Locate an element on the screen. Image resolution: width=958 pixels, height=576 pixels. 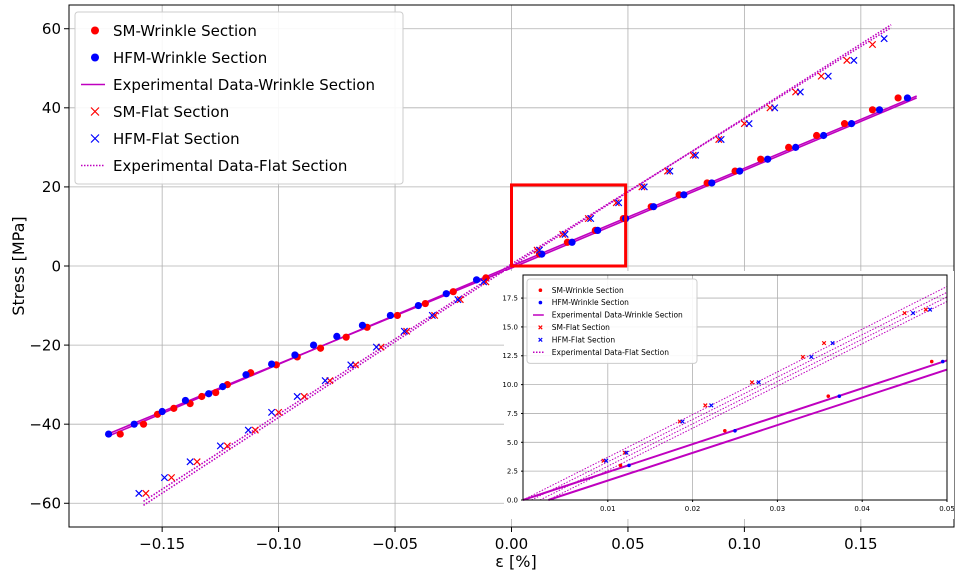
inset-x-tick-label: 0.05 is located at coordinates (947, 509).